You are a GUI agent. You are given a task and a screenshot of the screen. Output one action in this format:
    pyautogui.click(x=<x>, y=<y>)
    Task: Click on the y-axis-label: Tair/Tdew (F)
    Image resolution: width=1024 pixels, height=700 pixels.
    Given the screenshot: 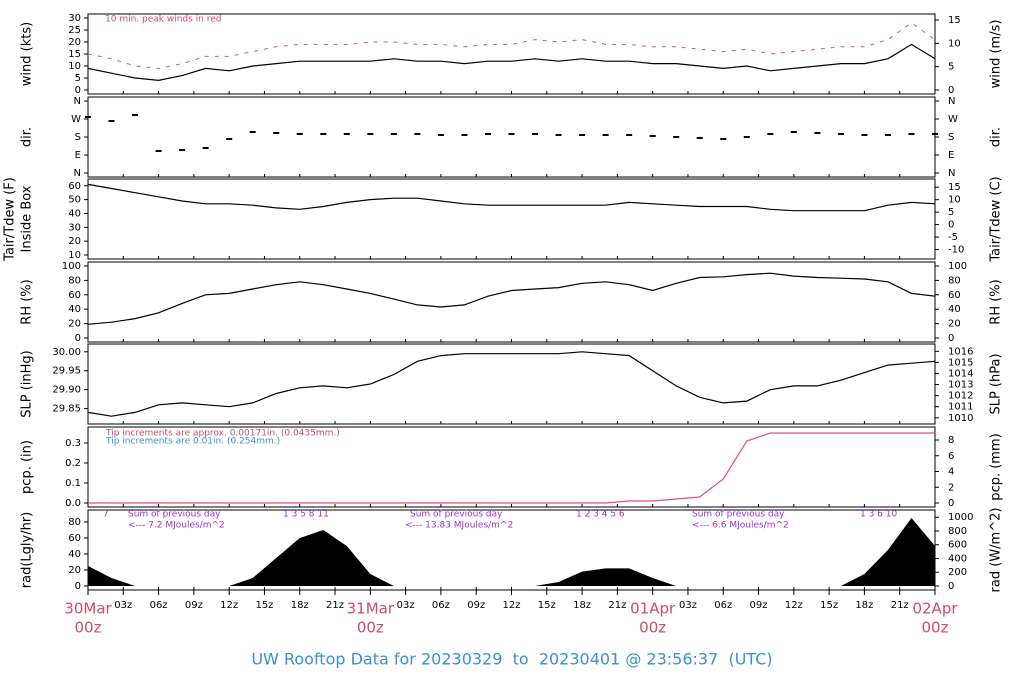 What is the action you would take?
    pyautogui.click(x=10, y=219)
    